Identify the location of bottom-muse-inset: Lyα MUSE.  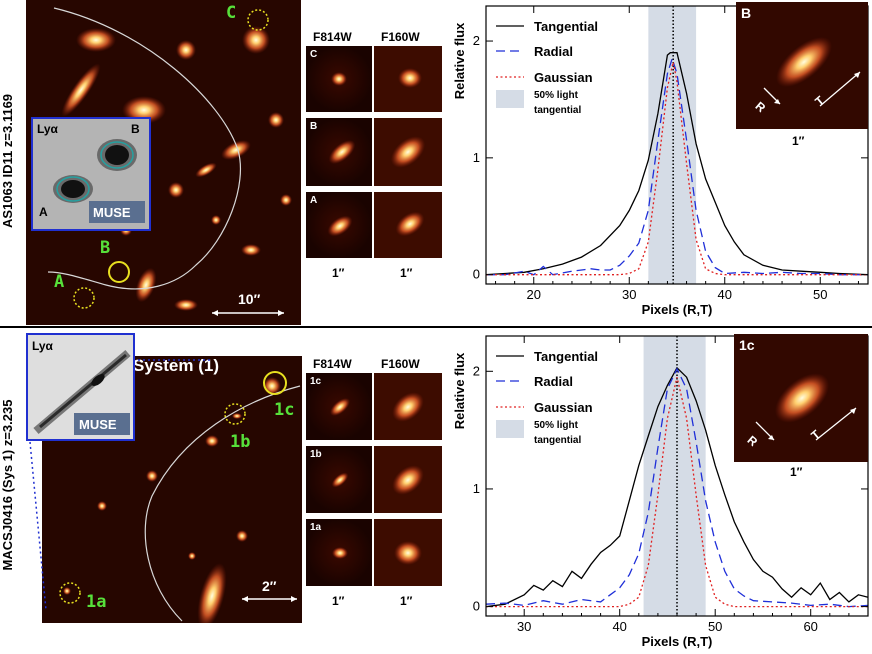
(80, 387).